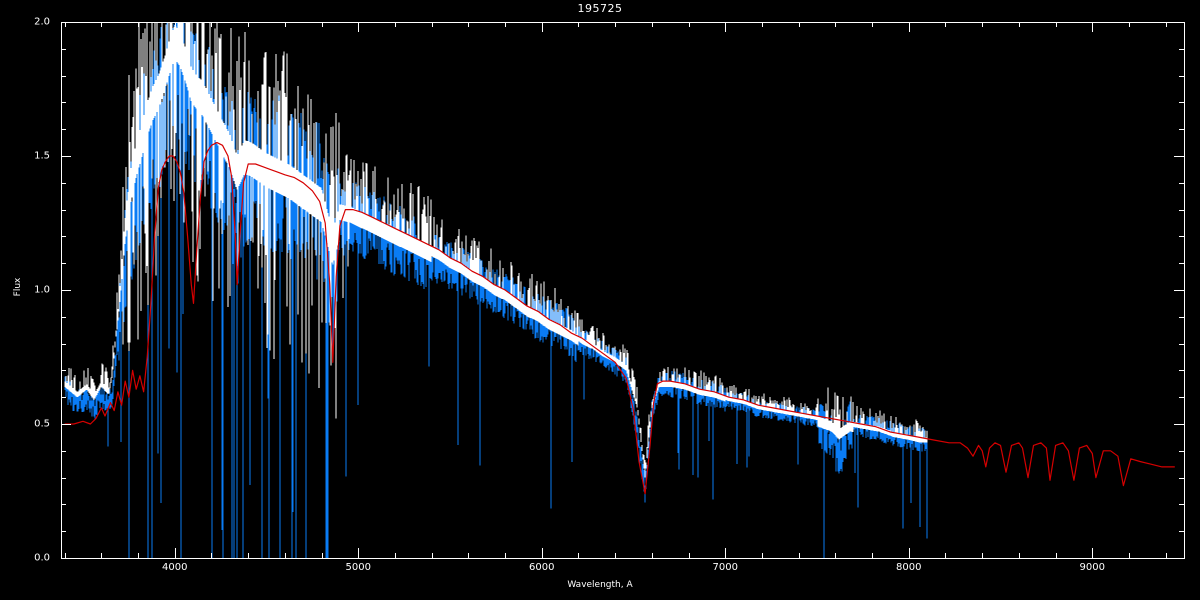 This screenshot has height=600, width=1200. What do you see at coordinates (600, 8) in the screenshot?
I see `page-title: 195725` at bounding box center [600, 8].